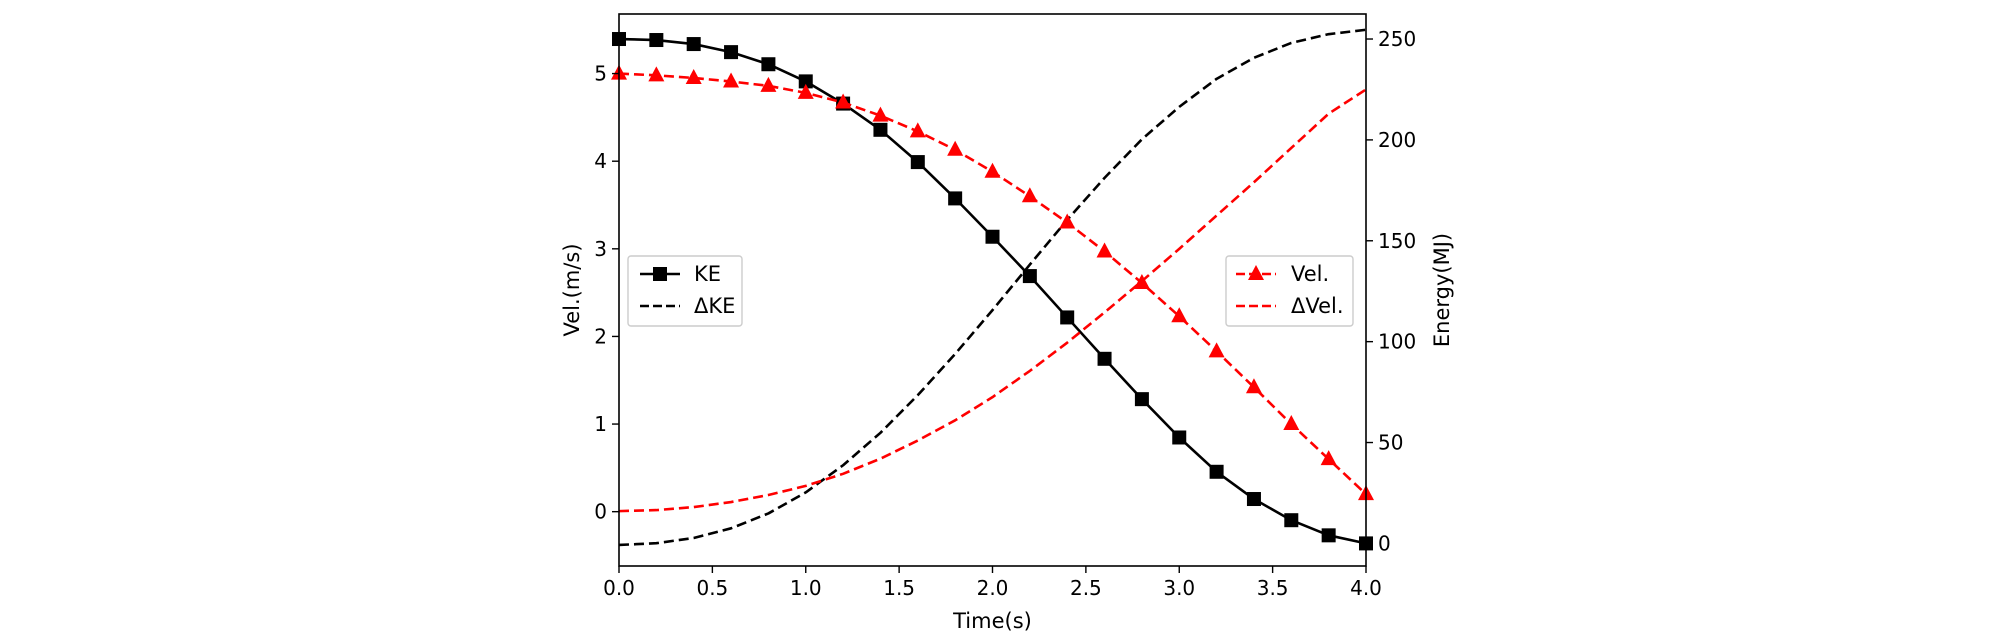 The height and width of the screenshot is (635, 2008). I want to click on y-right-tick-label: 0, so click(1384, 543).